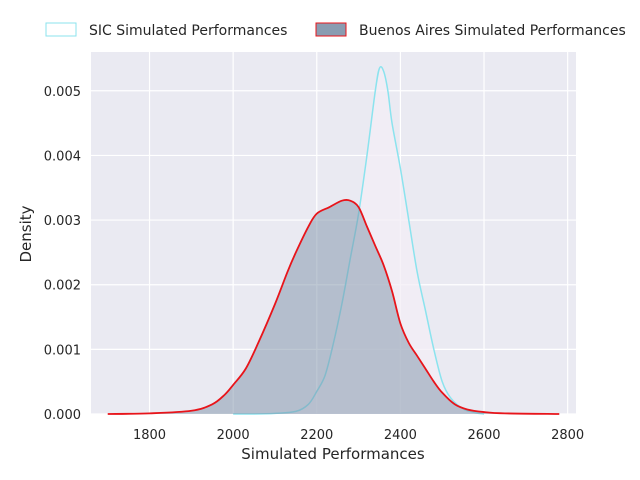  I want to click on y-axis-label: Density, so click(26, 233).